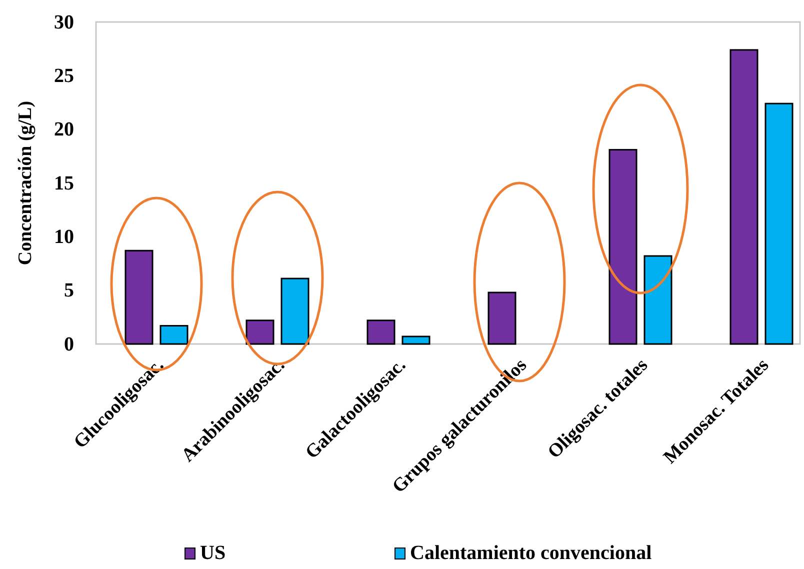 This screenshot has width=804, height=569. Describe the element at coordinates (64, 76) in the screenshot. I see `y-tick-label: 25` at that location.